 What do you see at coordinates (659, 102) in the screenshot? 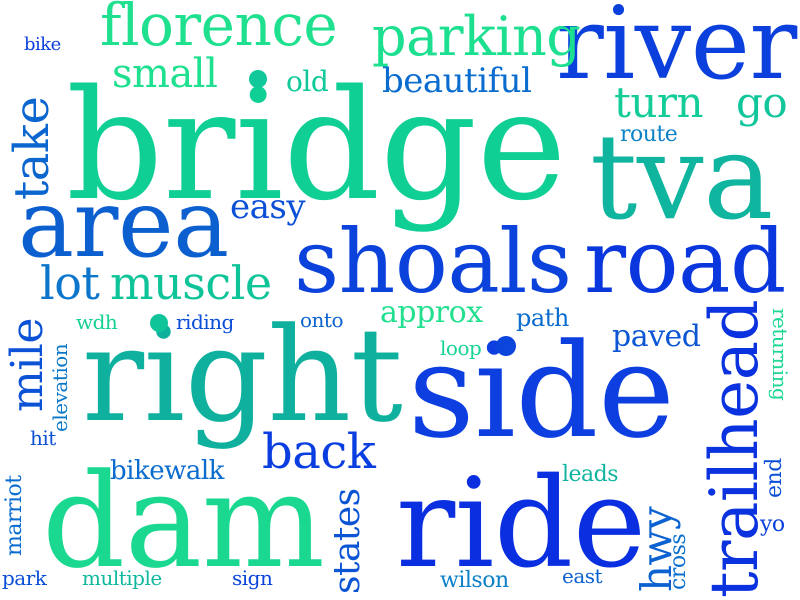
I see `word-turn: turn` at bounding box center [659, 102].